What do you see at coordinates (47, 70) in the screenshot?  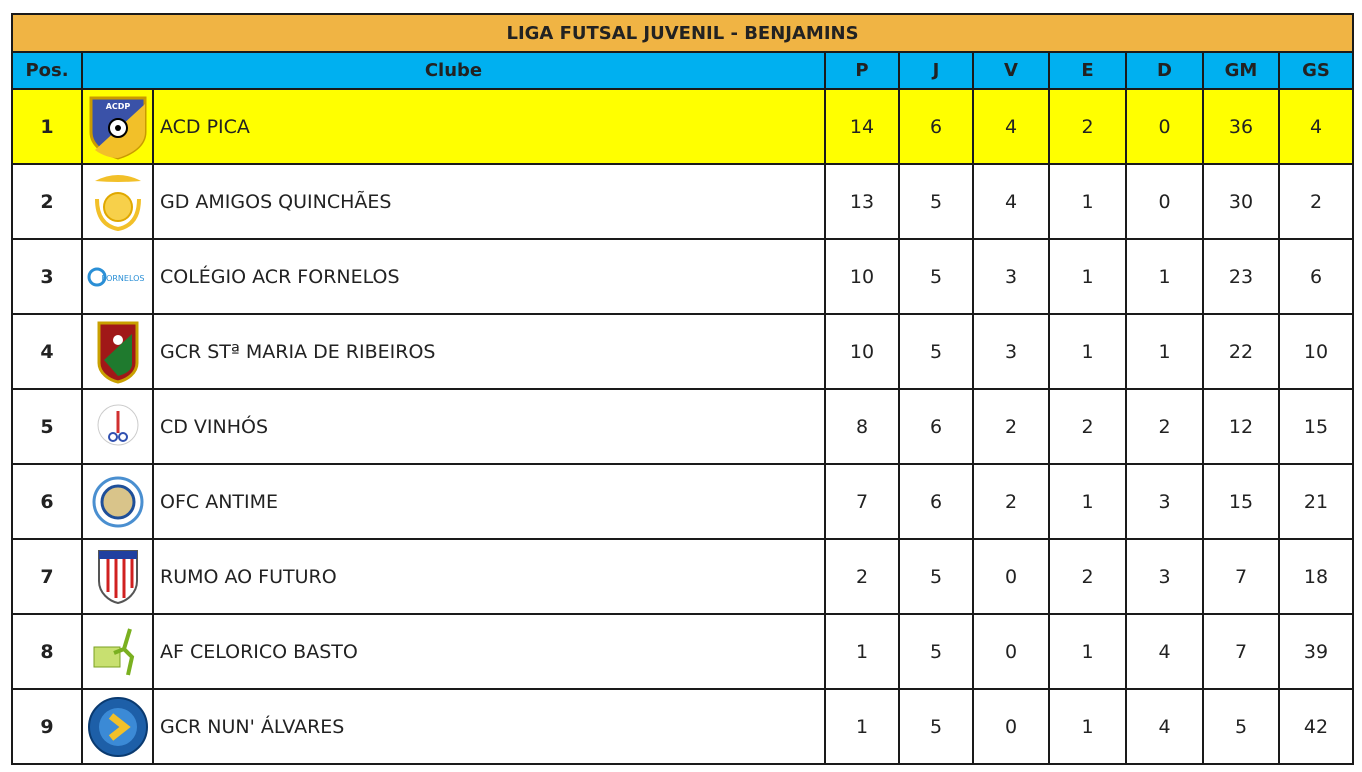 I see `header-pos: Pos.` at bounding box center [47, 70].